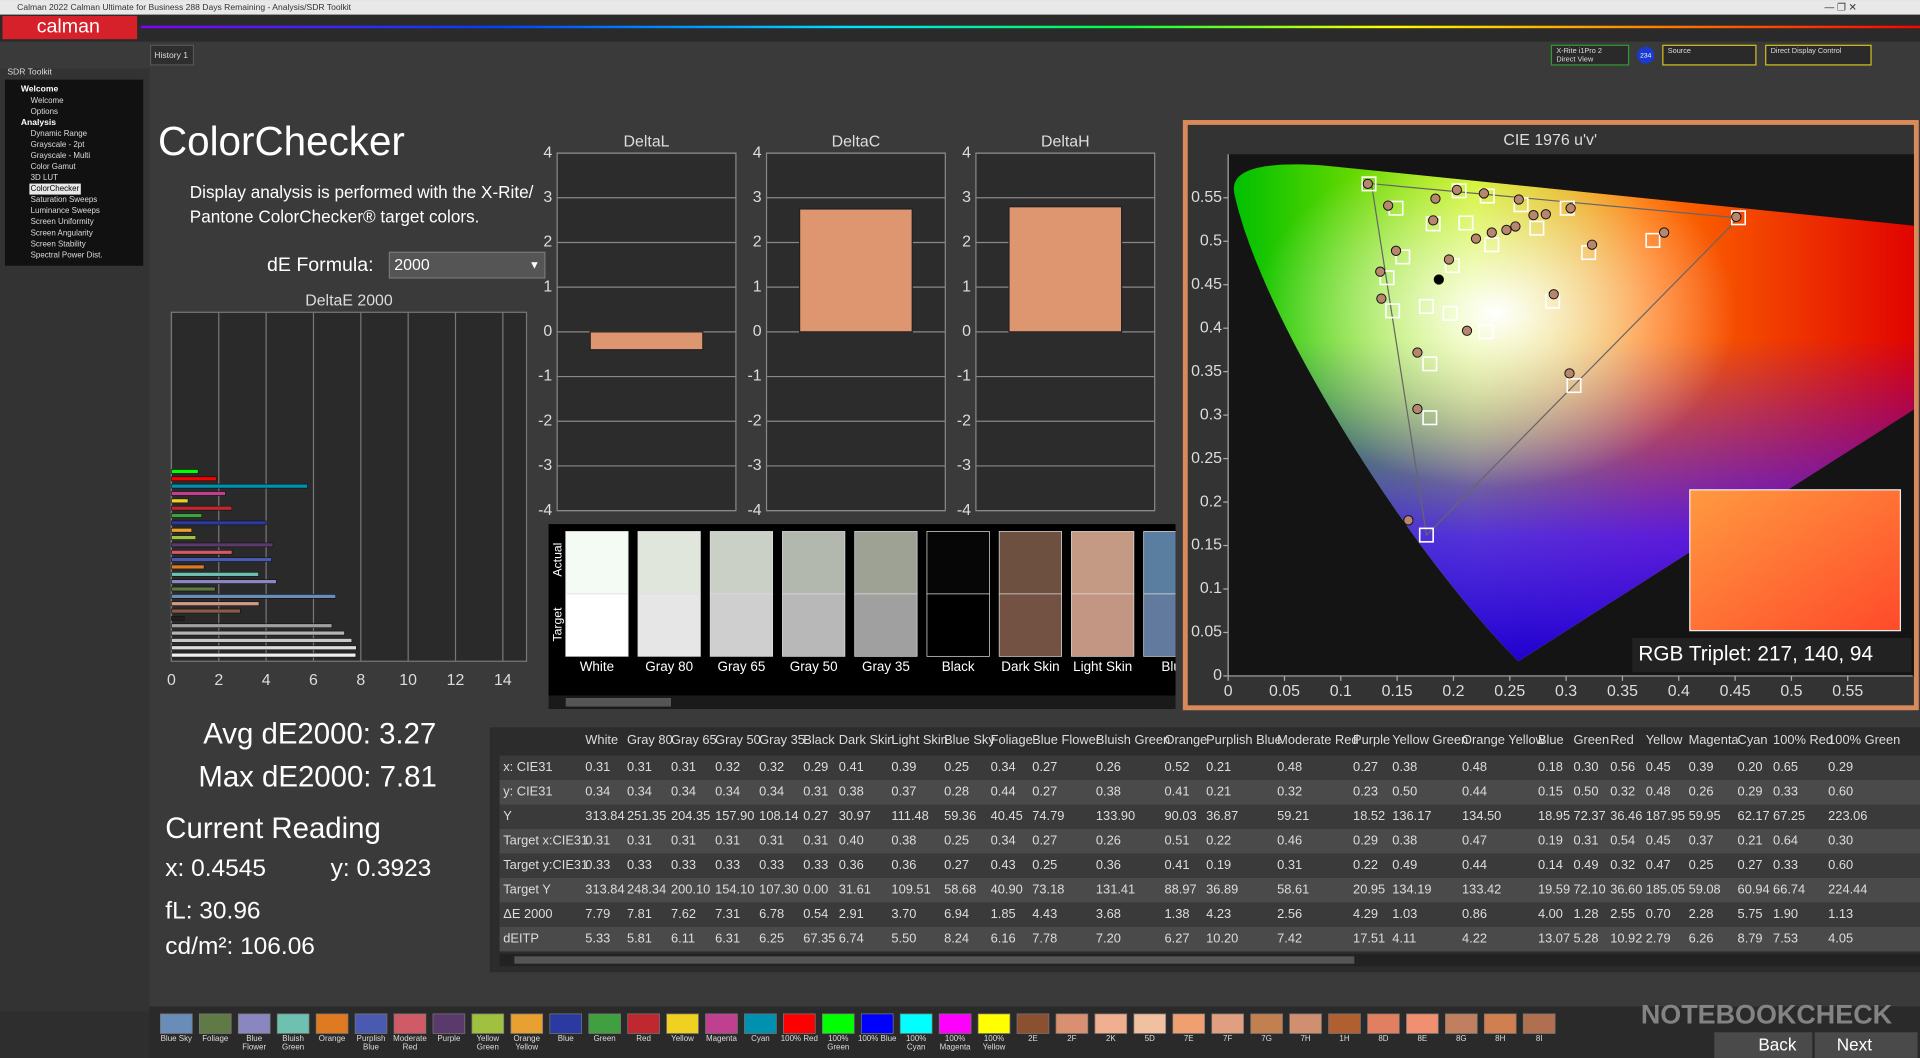  I want to click on tree-item: Saturation Sweeps, so click(64, 199).